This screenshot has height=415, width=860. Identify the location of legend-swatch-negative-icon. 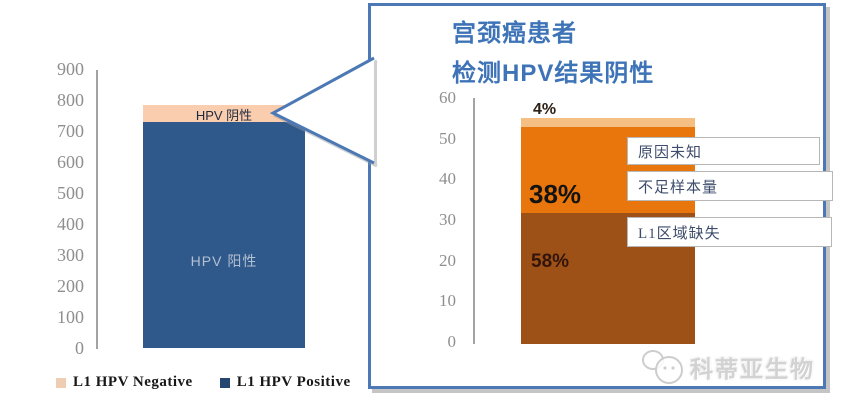
(61, 382).